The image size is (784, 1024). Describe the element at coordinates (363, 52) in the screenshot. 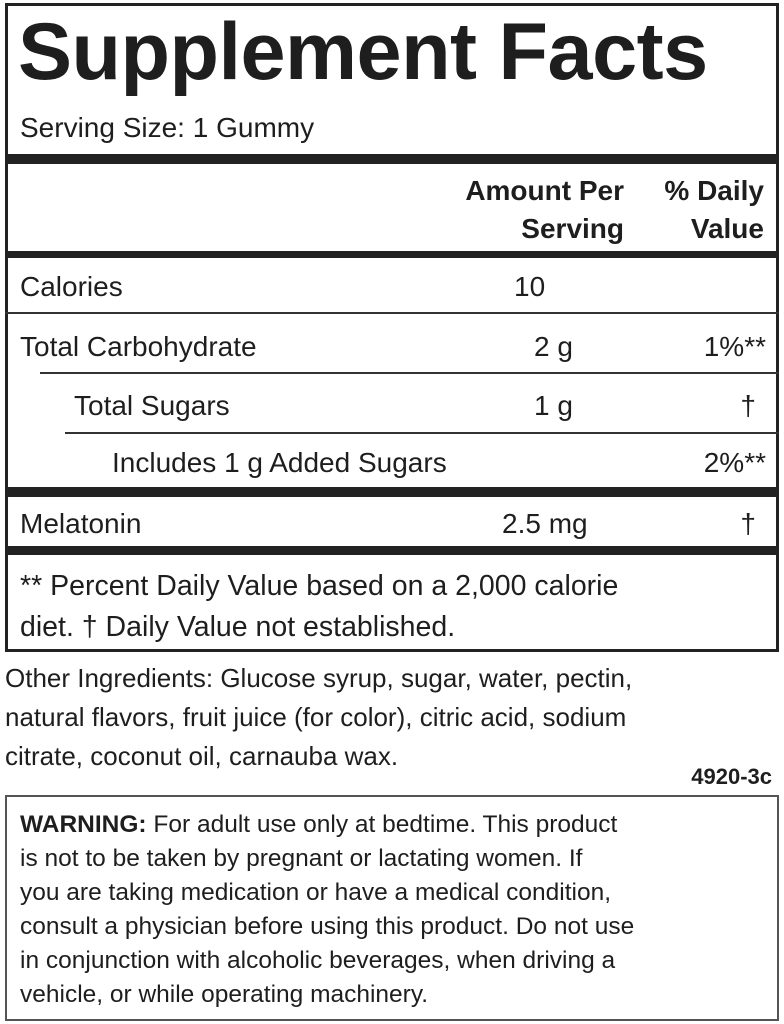

I see `panel-title: Supplement Facts` at that location.